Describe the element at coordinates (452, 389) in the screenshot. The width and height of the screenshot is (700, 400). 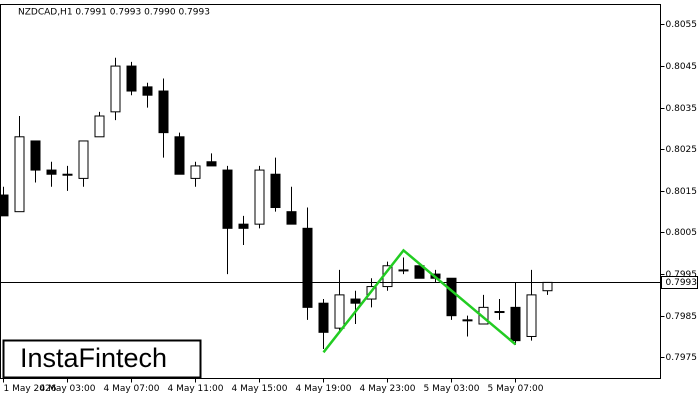
I see `x-tick-label: 5 May 03:00` at that location.